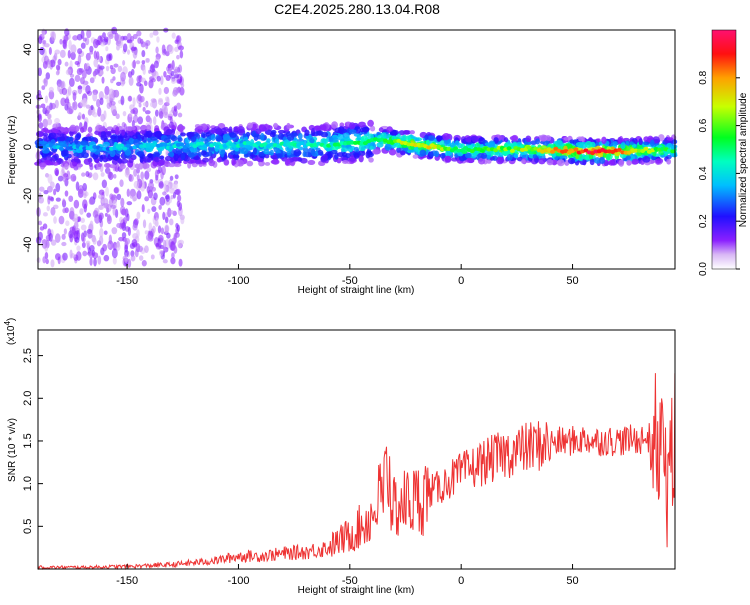  Describe the element at coordinates (350, 581) in the screenshot. I see `snr-x-tick-label: -50` at that location.